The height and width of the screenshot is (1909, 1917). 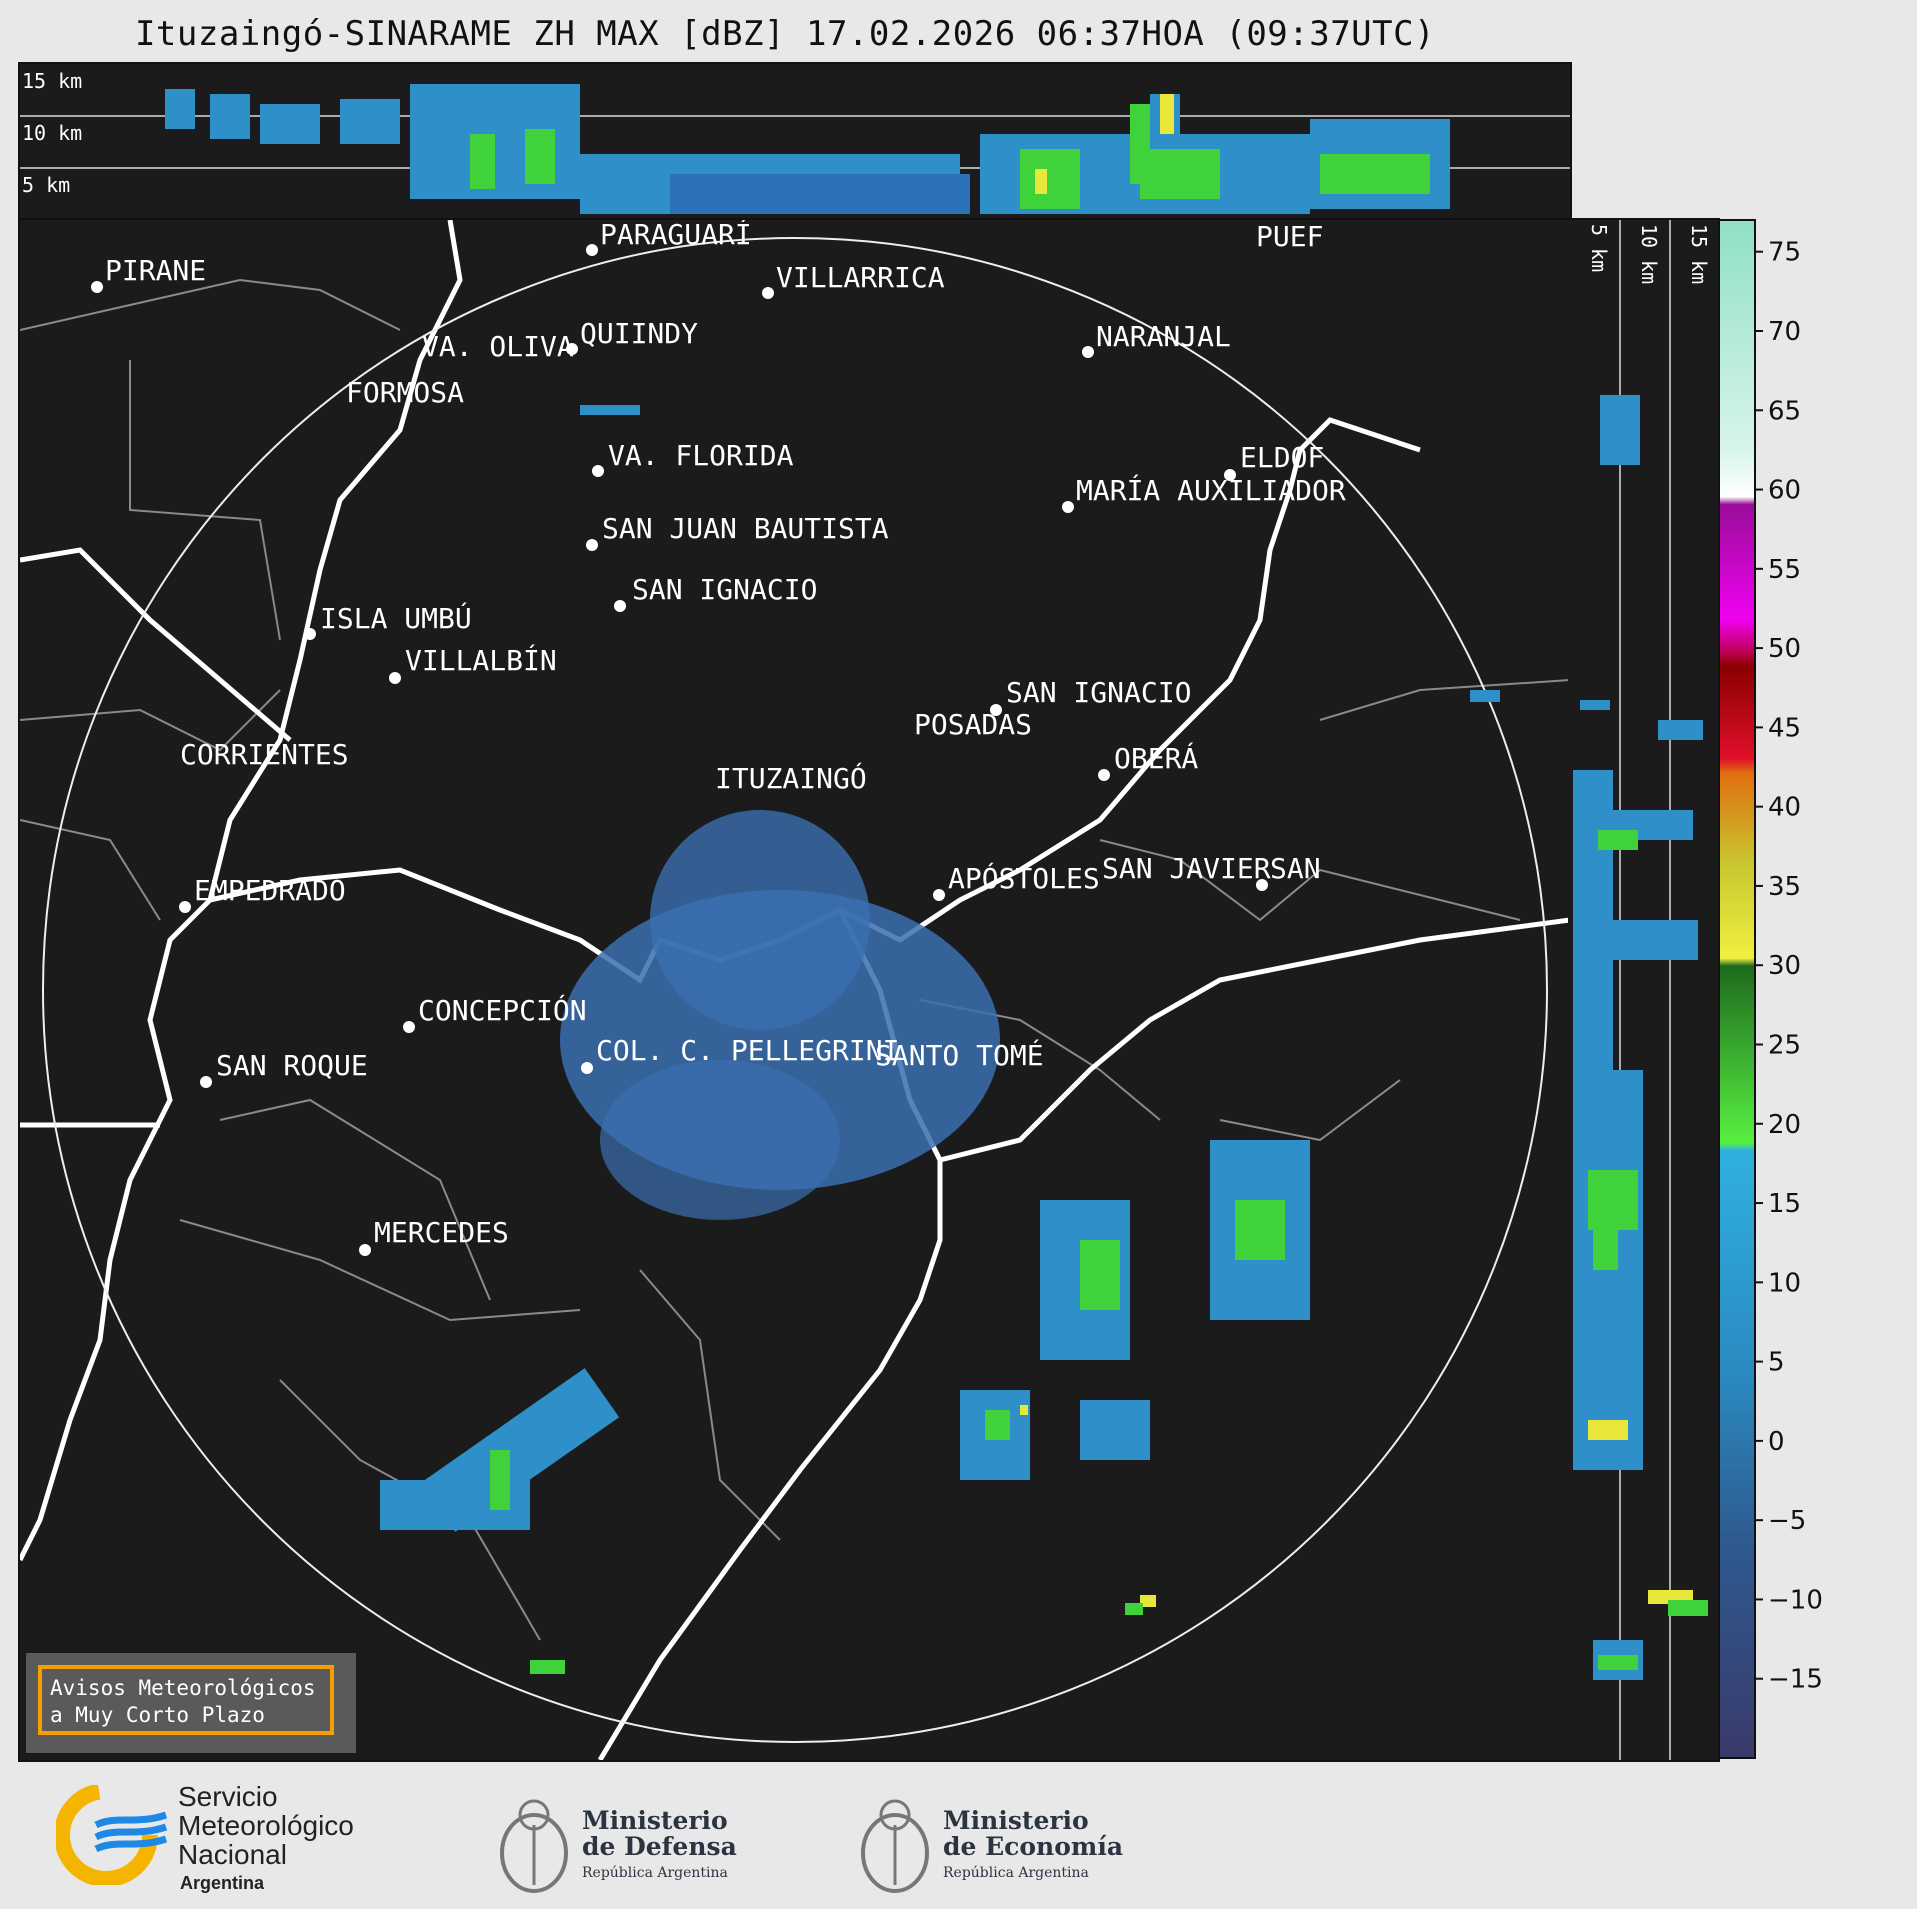 I want to click on smn-line-3: Nacional, so click(x=232, y=1854).